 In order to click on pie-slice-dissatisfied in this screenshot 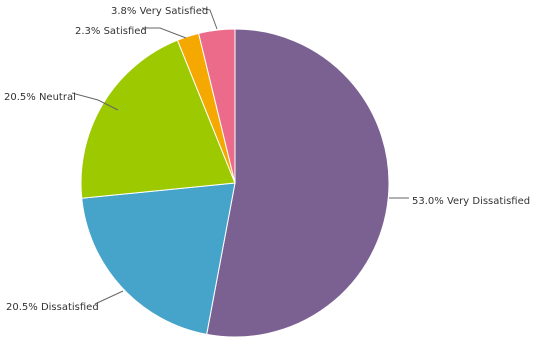, I will do `click(158, 258)`.